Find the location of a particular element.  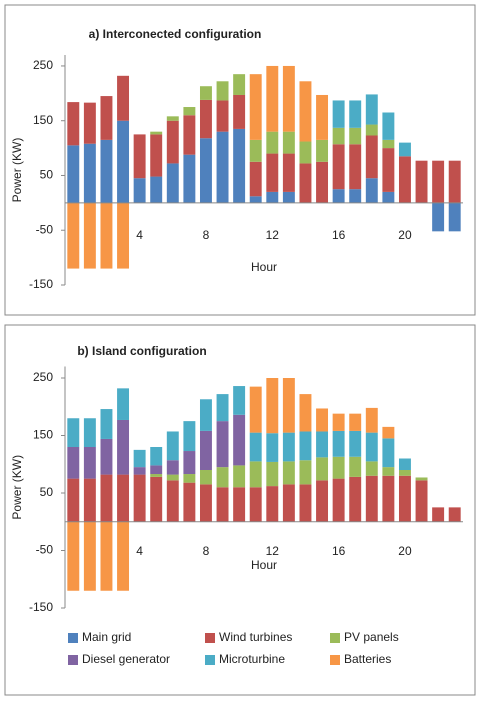

y-tick-label: -150 is located at coordinates (41, 284).